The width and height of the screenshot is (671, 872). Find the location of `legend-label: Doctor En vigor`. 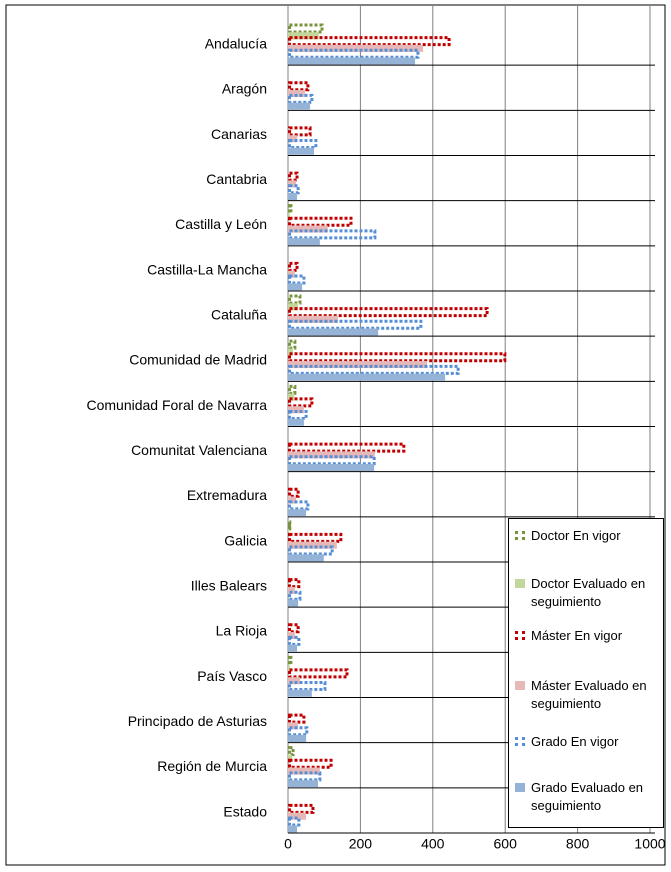

legend-label: Doctor En vigor is located at coordinates (576, 535).